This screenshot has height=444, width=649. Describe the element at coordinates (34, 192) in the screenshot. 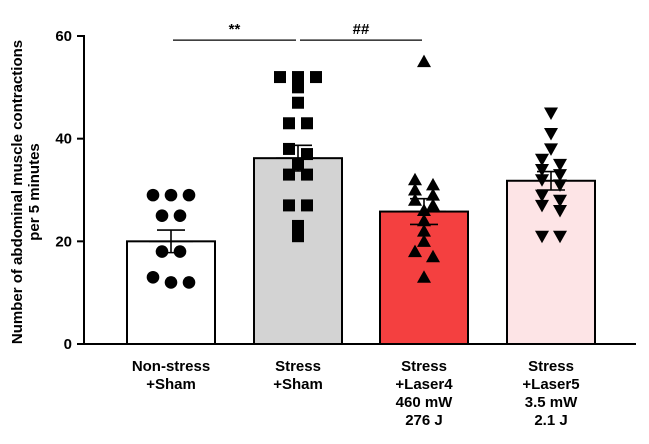

I see `y-axis-label-line: per 5 minutes` at that location.